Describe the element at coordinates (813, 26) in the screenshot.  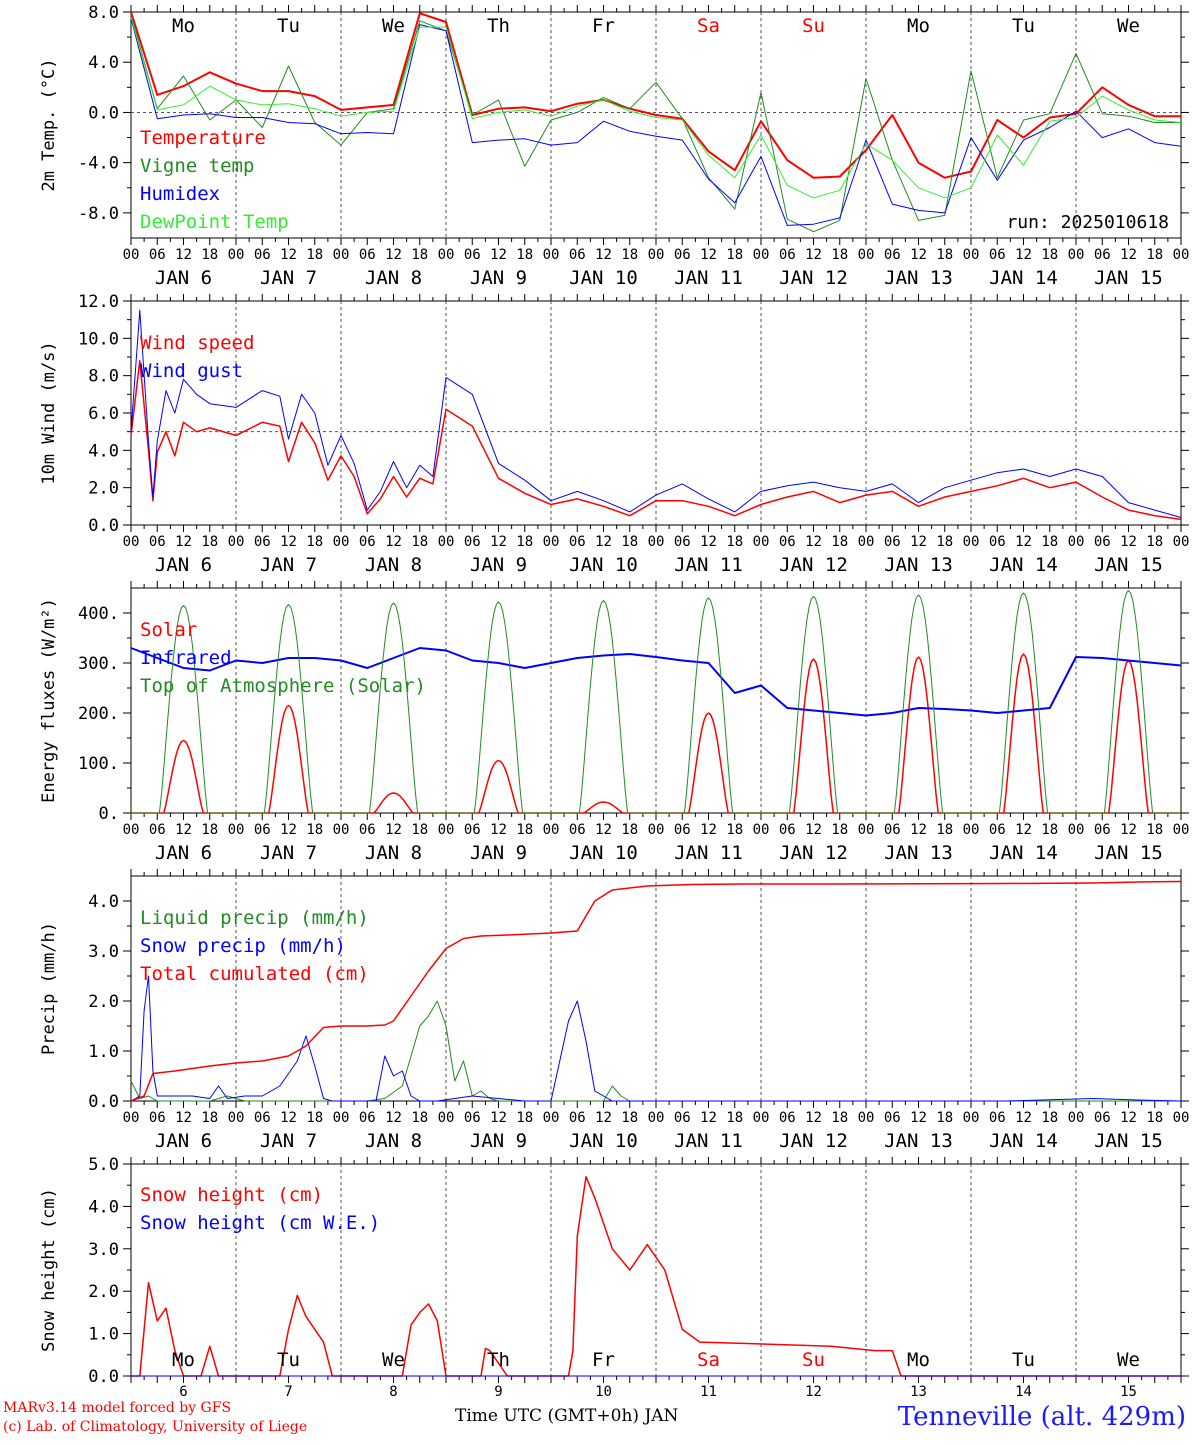
I see `weekday-label: Su` at that location.